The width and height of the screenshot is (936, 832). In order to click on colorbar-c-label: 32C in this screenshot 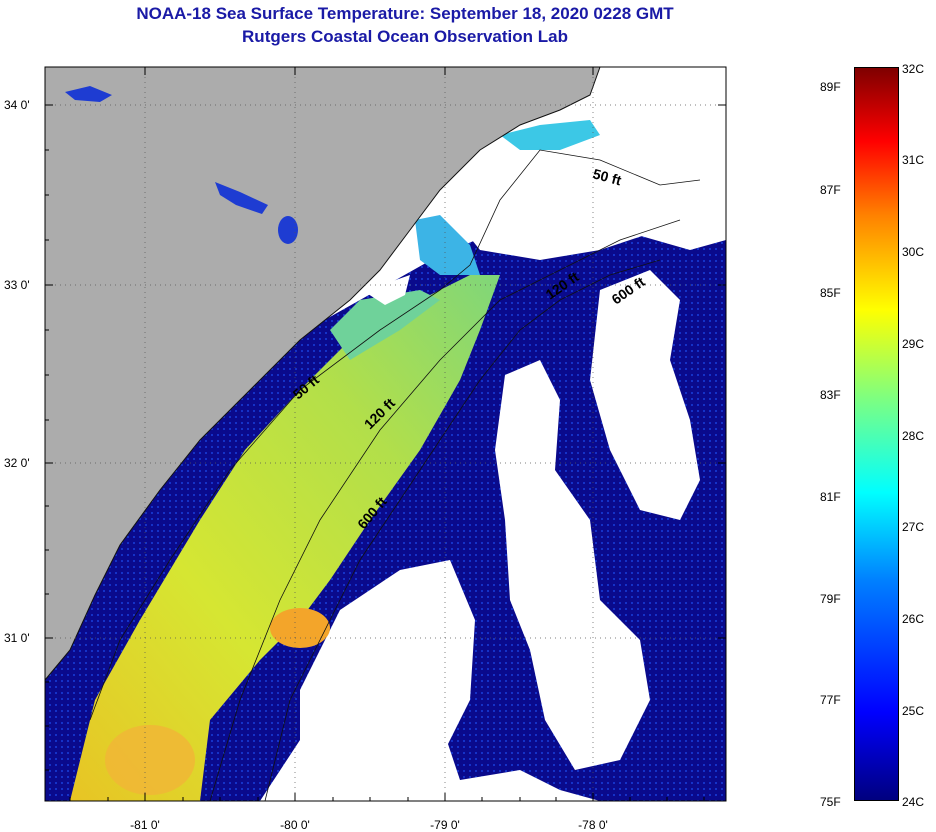, I will do `click(913, 69)`.